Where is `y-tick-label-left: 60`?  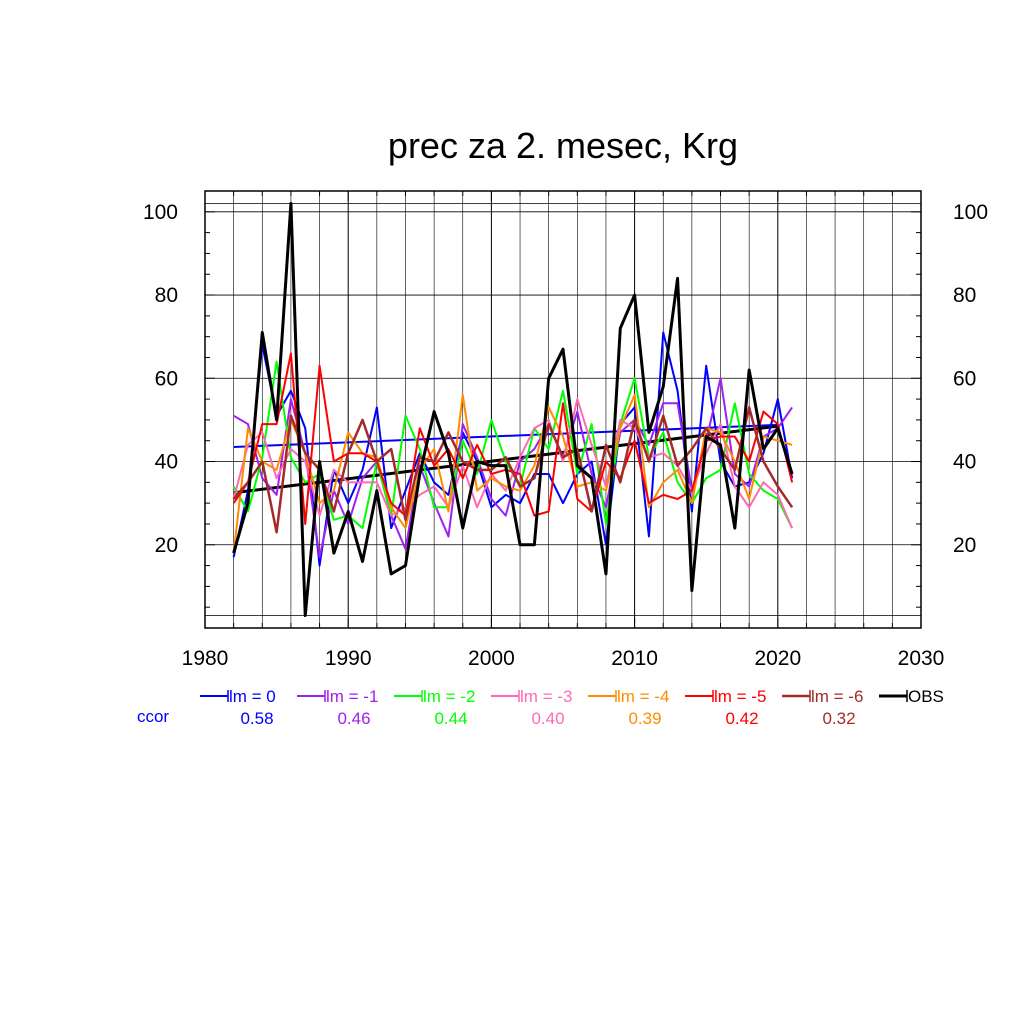 y-tick-label-left: 60 is located at coordinates (166, 378).